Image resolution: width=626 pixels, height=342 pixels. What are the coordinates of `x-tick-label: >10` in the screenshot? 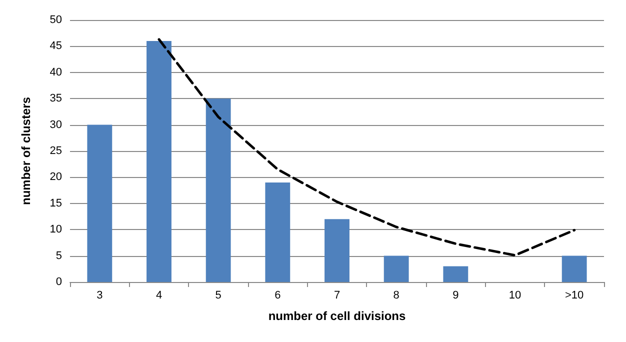 It's located at (574, 296).